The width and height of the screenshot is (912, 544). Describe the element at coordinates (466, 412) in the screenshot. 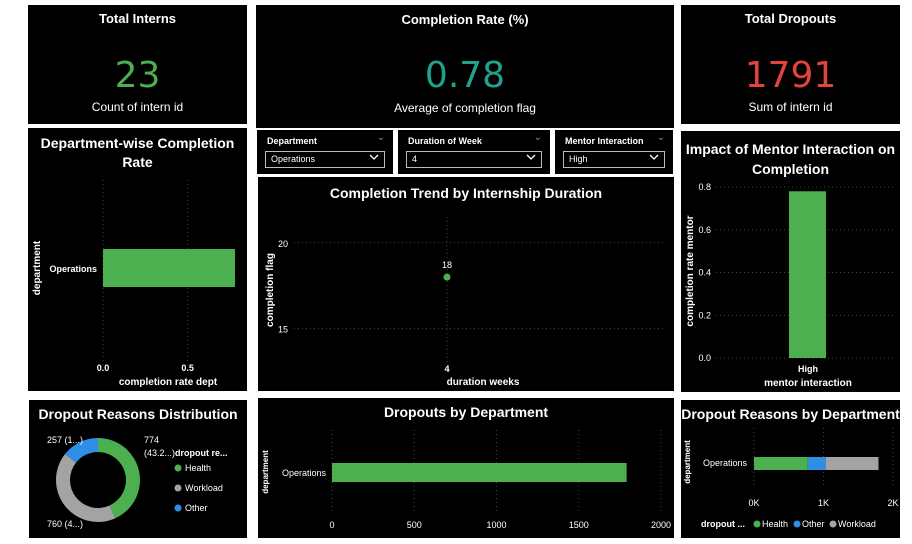

I see `chart-title: Dropouts by Department` at that location.